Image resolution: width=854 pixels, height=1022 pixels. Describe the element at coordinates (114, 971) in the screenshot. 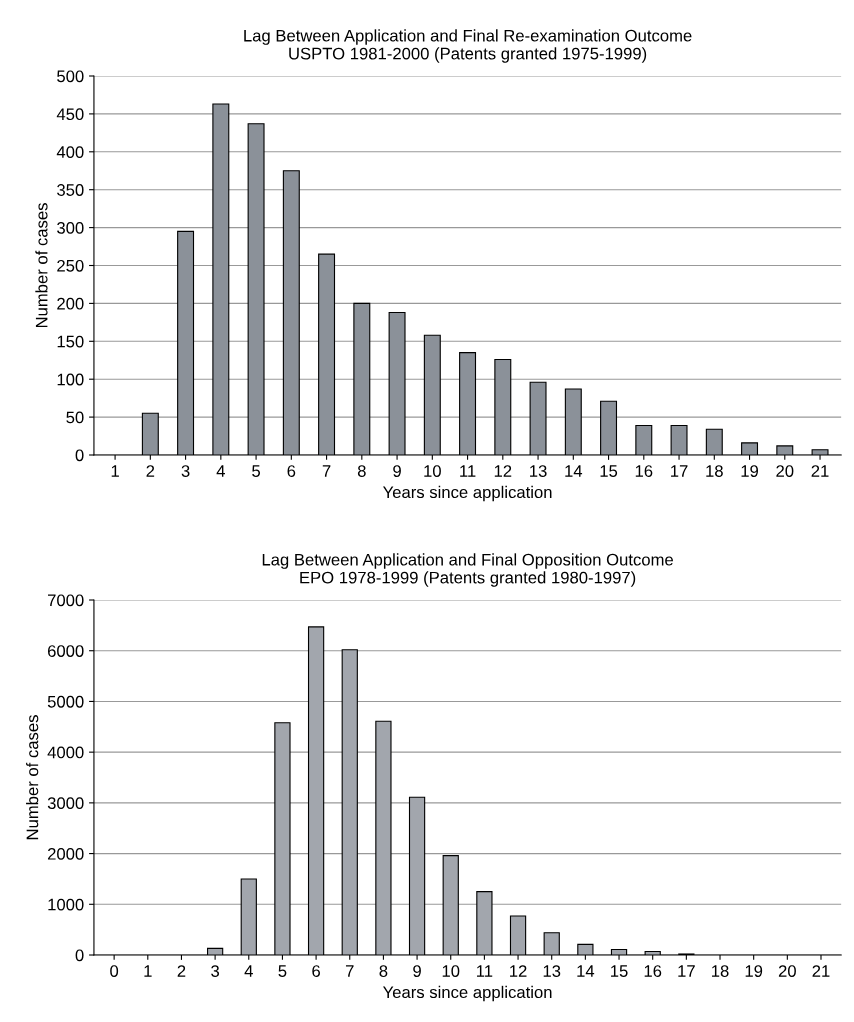

I see `x-tick-label: 0` at that location.